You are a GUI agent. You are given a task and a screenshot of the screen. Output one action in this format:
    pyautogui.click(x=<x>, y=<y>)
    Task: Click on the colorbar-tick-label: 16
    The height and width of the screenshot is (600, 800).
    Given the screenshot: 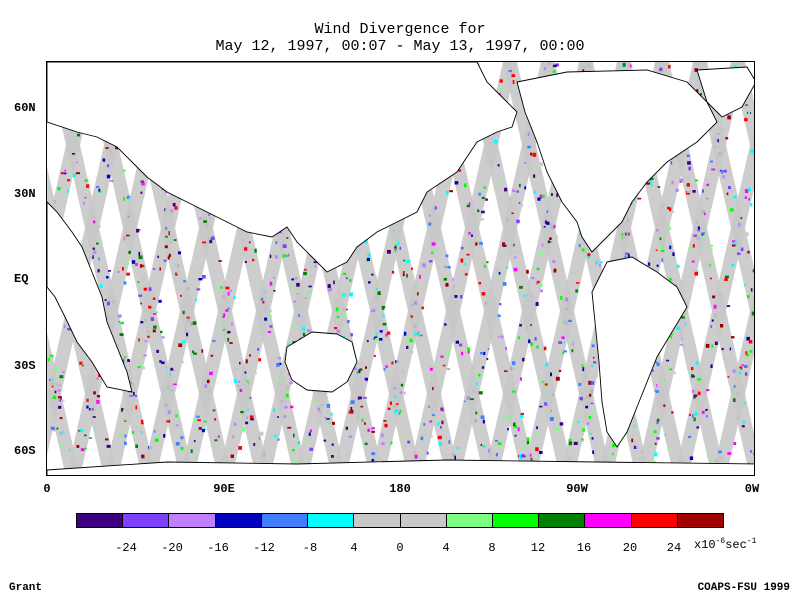 What is the action you would take?
    pyautogui.click(x=584, y=548)
    